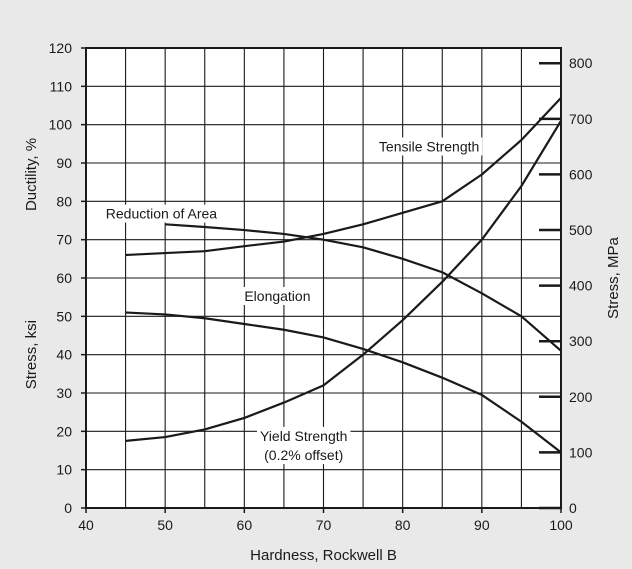 Image resolution: width=632 pixels, height=569 pixels. What do you see at coordinates (303, 445) in the screenshot?
I see `yield-label-bg` at bounding box center [303, 445].